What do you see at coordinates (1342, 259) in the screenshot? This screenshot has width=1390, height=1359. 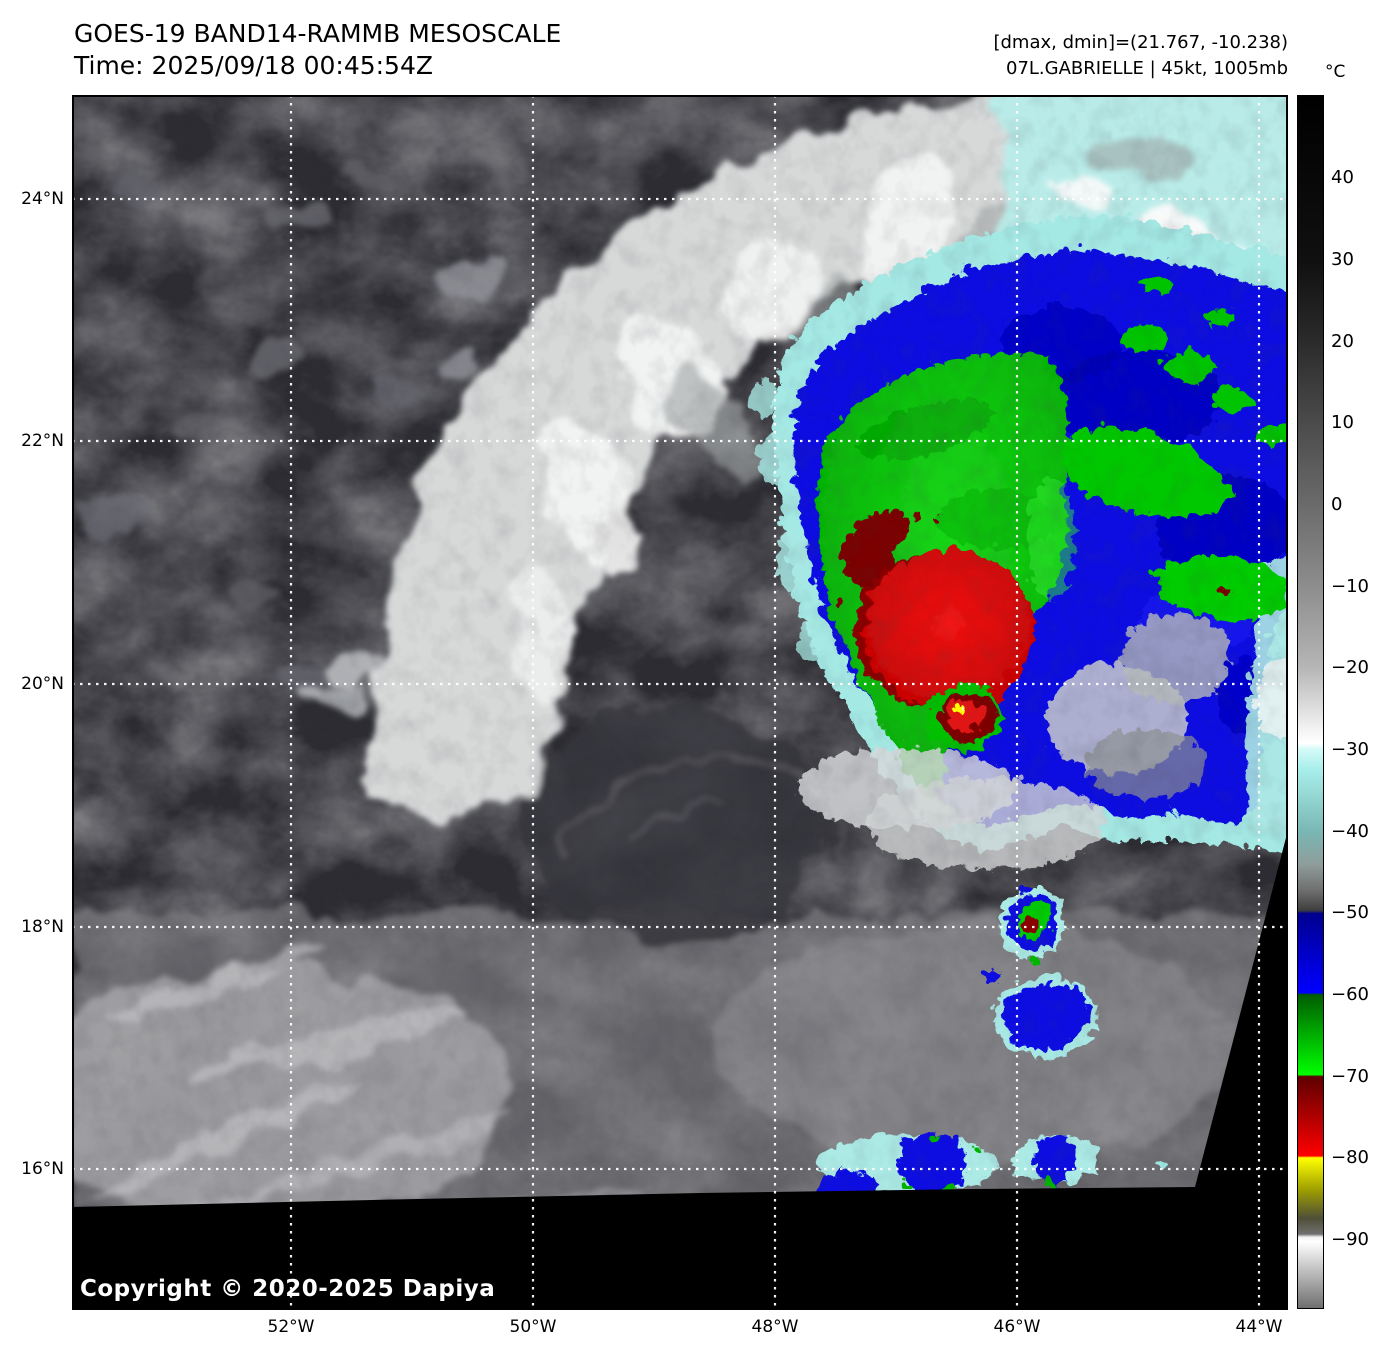 I see `colorbar-tick-30: 30` at bounding box center [1342, 259].